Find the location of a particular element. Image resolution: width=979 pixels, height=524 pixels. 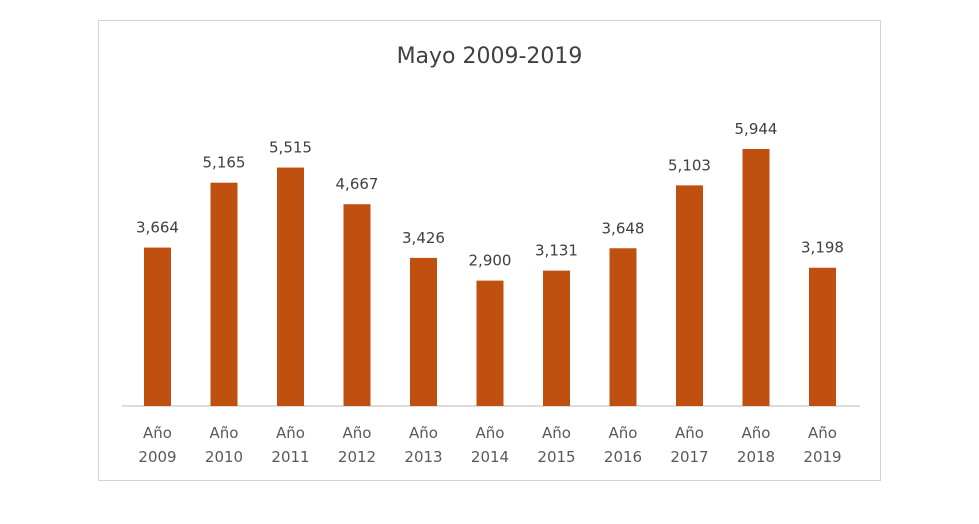

x-tick-label-line2: 2017 is located at coordinates (689, 457).